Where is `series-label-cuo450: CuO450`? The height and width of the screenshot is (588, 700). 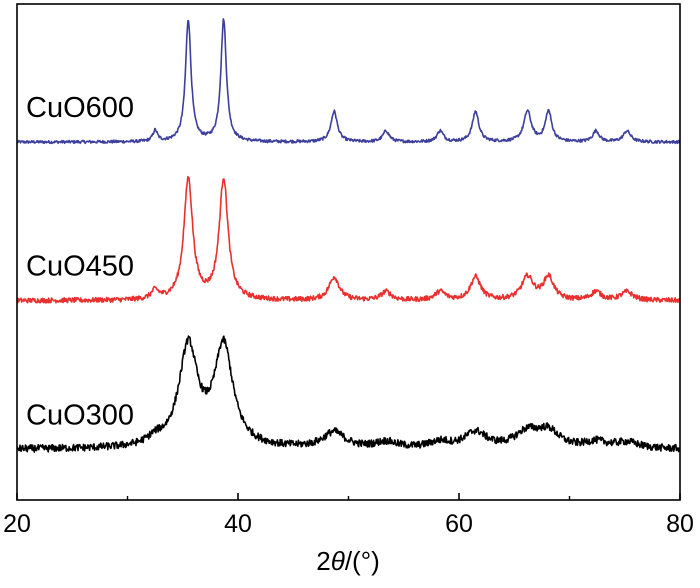
series-label-cuo450: CuO450 is located at coordinates (80, 267).